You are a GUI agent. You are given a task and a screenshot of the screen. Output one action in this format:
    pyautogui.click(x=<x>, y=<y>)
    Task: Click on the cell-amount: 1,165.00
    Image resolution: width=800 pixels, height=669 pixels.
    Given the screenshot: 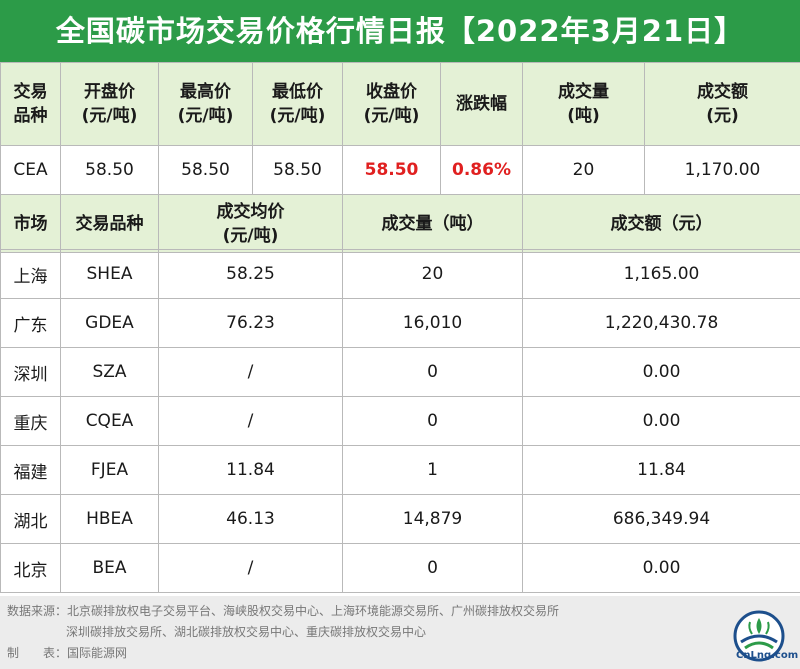 What is the action you would take?
    pyautogui.click(x=661, y=274)
    